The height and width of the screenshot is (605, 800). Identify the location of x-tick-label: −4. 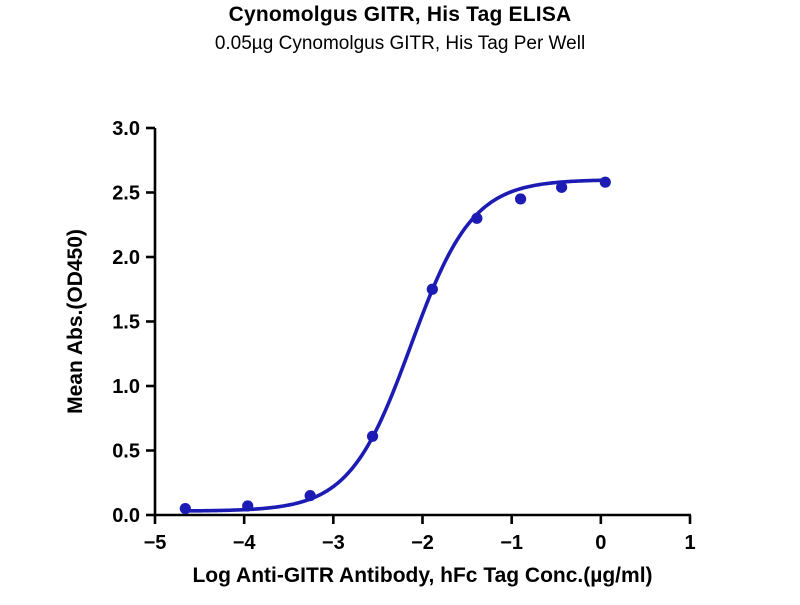
(245, 543).